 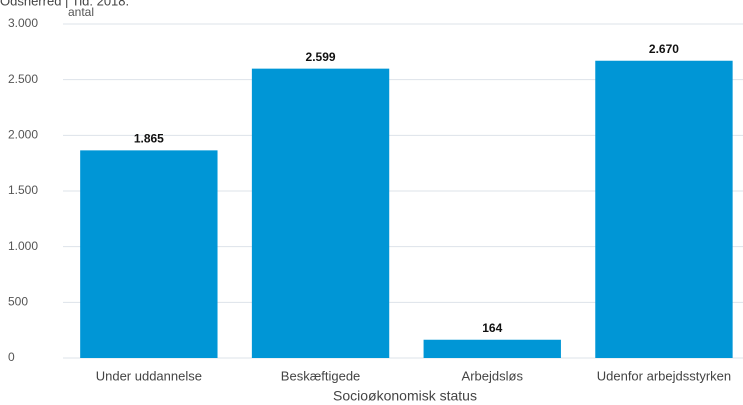 What do you see at coordinates (23, 246) in the screenshot?
I see `y-tick-label: 1.000` at bounding box center [23, 246].